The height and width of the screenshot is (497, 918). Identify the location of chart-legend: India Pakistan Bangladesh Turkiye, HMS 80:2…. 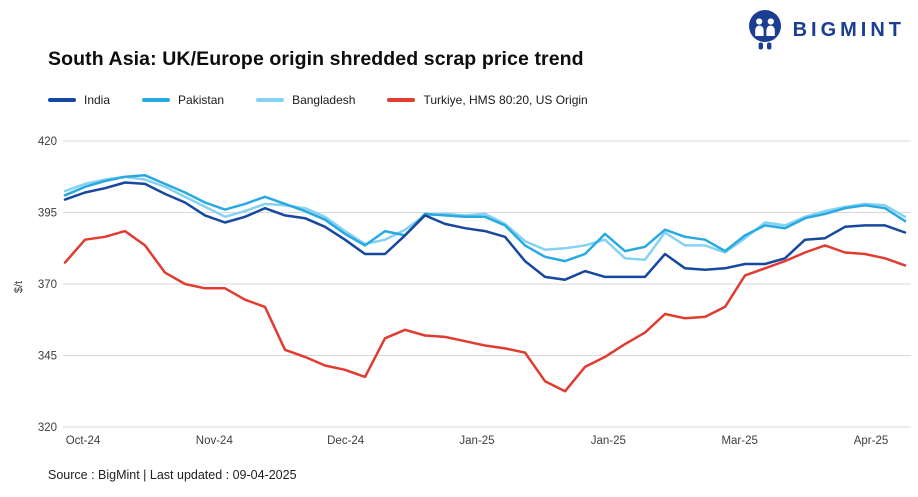
(318, 100).